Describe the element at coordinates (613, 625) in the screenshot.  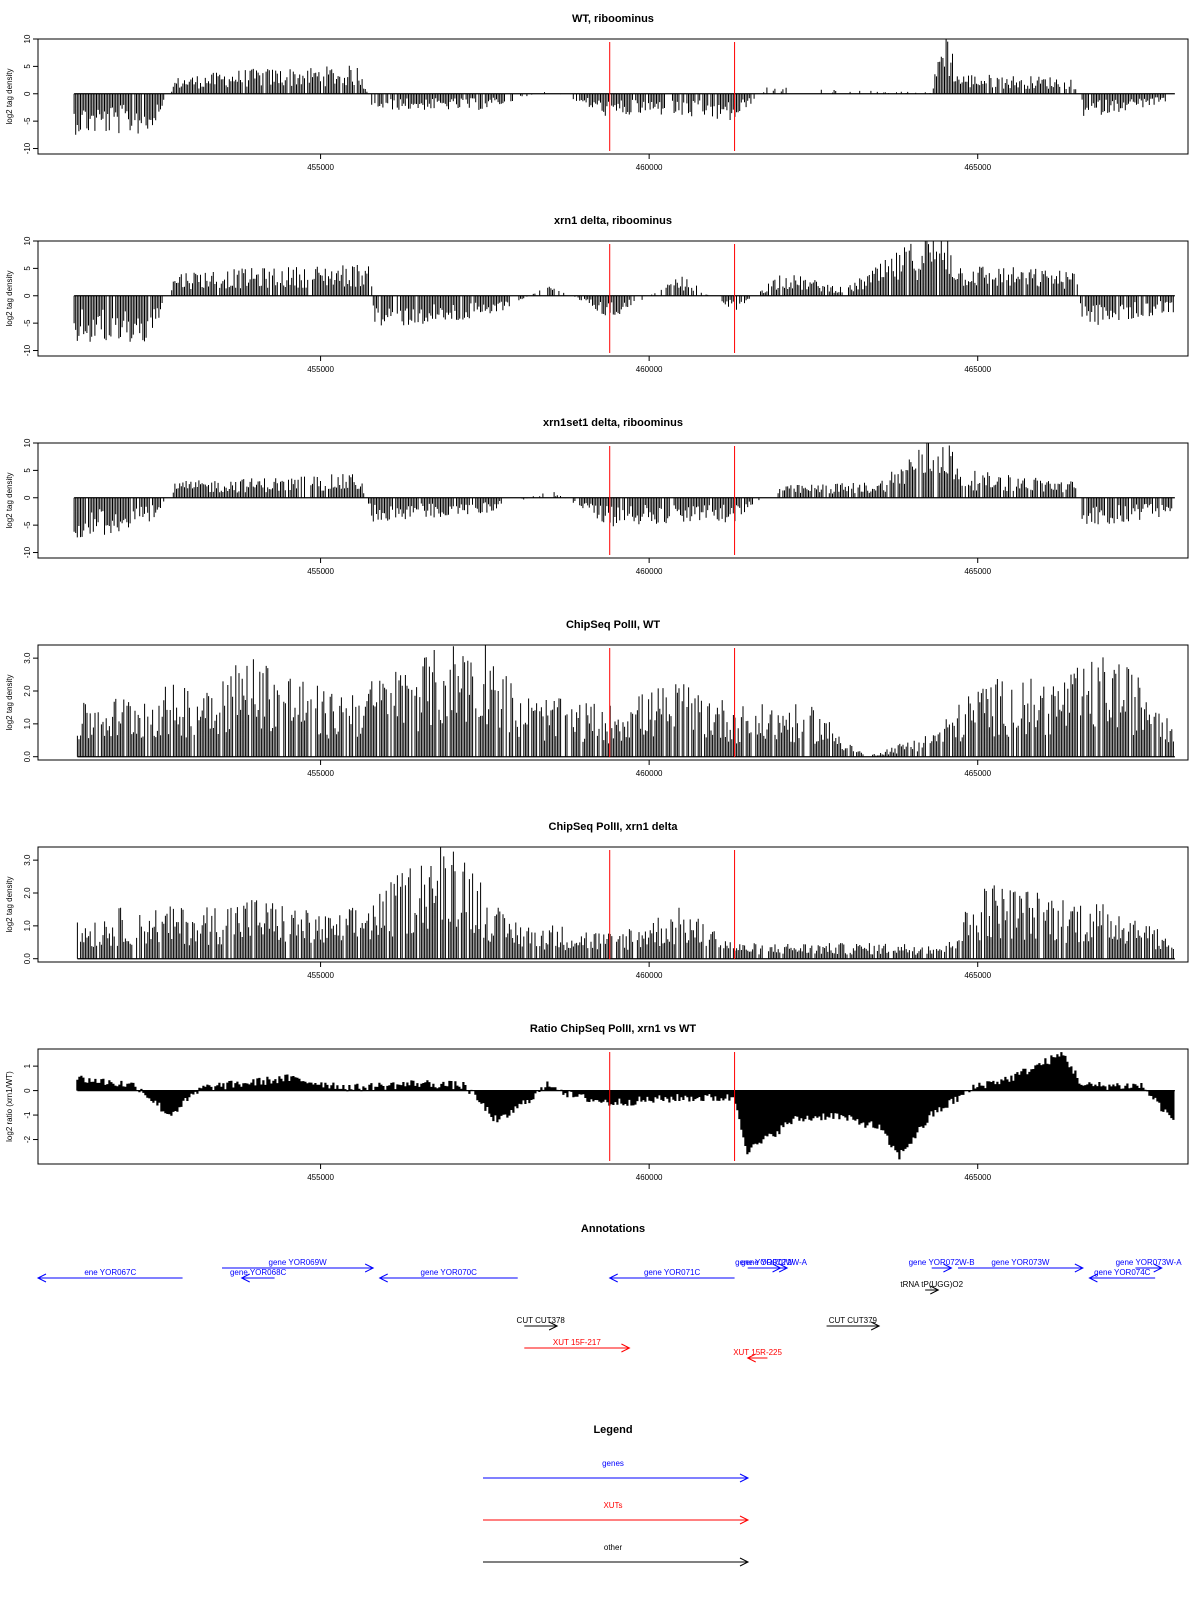
I see `panel-title: ChipSeq PolII, WT` at that location.